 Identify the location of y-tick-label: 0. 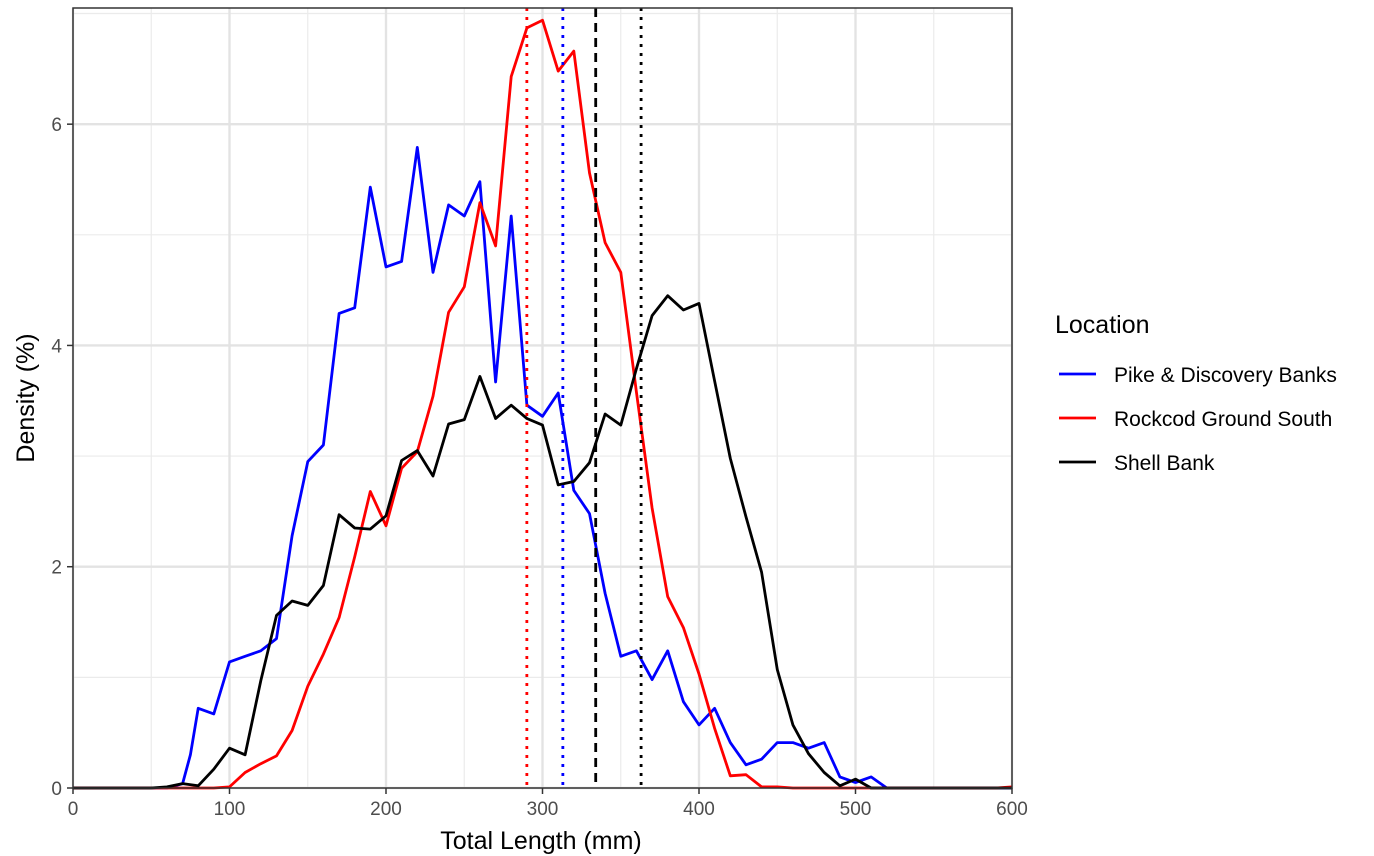
(56, 789).